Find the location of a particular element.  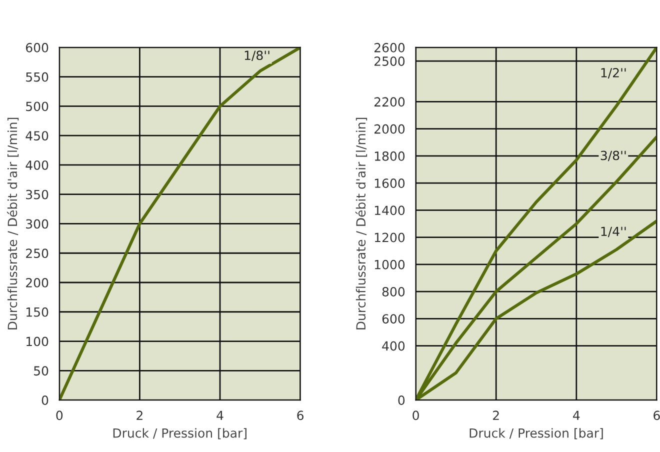

y-tick-label: 500 is located at coordinates (37, 107).